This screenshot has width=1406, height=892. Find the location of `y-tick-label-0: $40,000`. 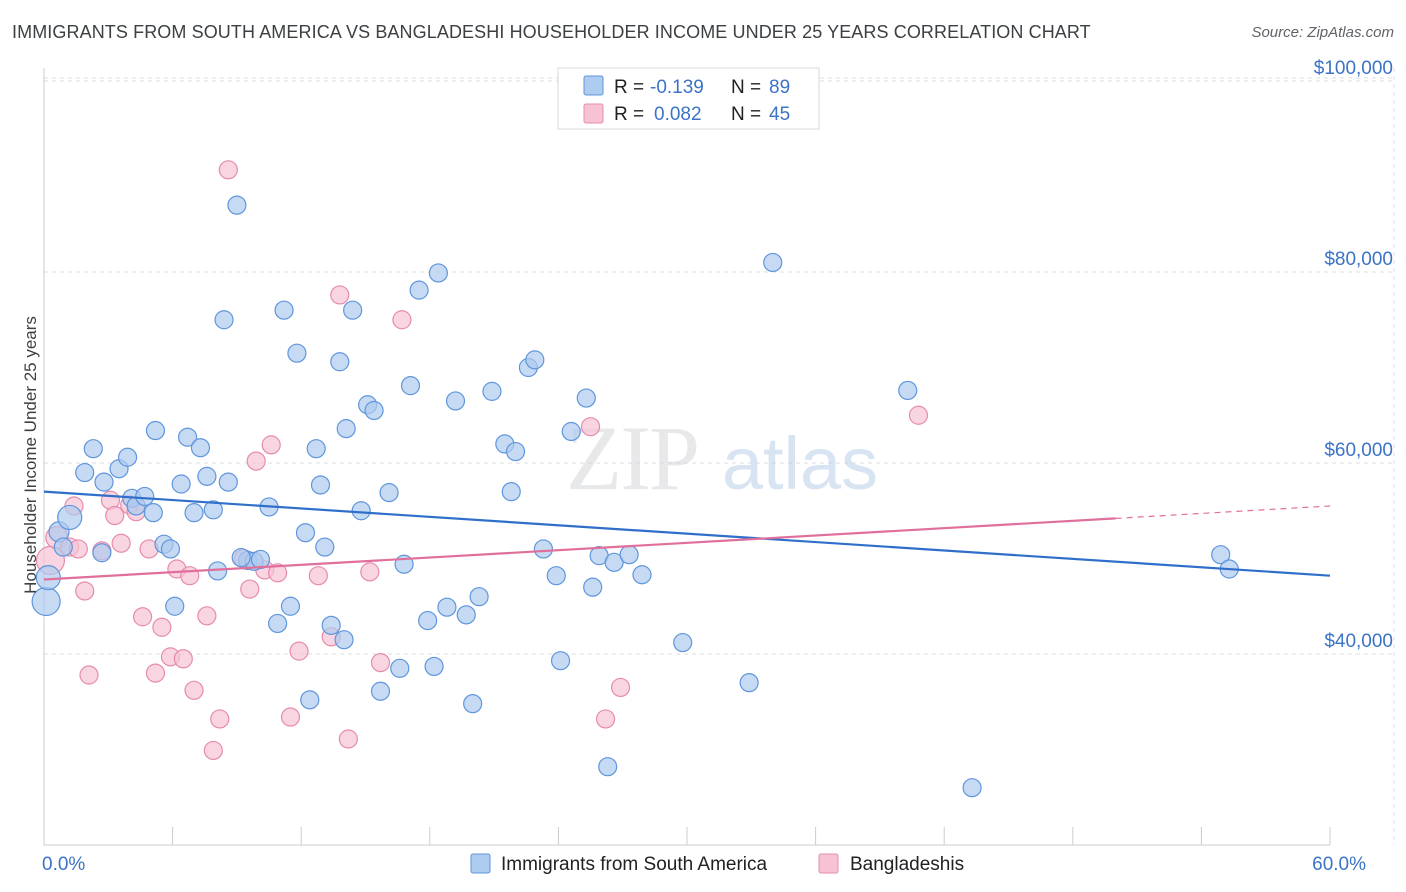

y-tick-label-0: $40,000 is located at coordinates (1358, 641).